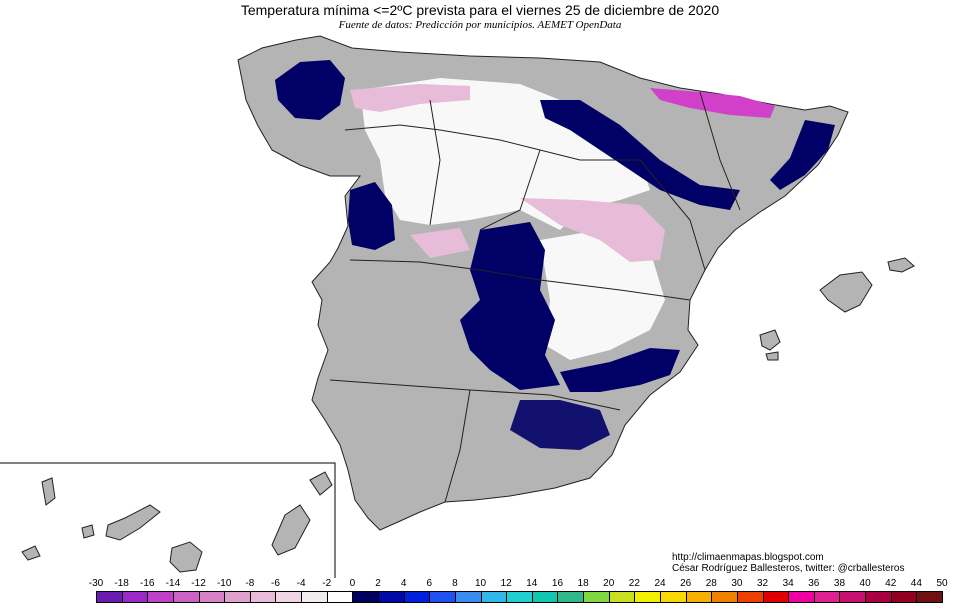 Image resolution: width=960 pixels, height=609 pixels. What do you see at coordinates (291, 530) in the screenshot?
I see `fuerteventura-island` at bounding box center [291, 530].